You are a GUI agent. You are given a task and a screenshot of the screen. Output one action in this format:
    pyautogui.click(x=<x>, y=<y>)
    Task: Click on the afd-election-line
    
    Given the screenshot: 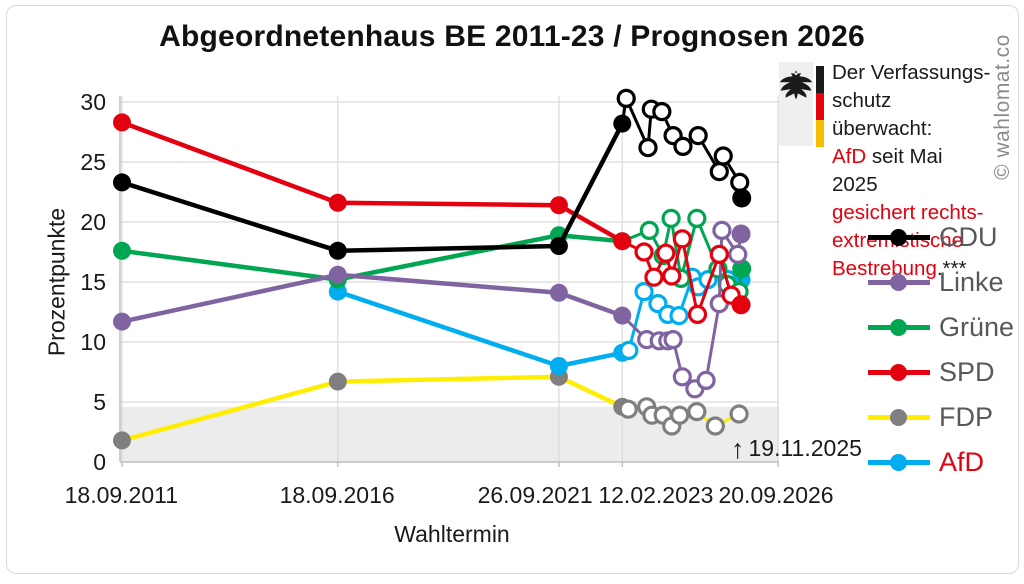 What is the action you would take?
    pyautogui.click(x=480, y=329)
    